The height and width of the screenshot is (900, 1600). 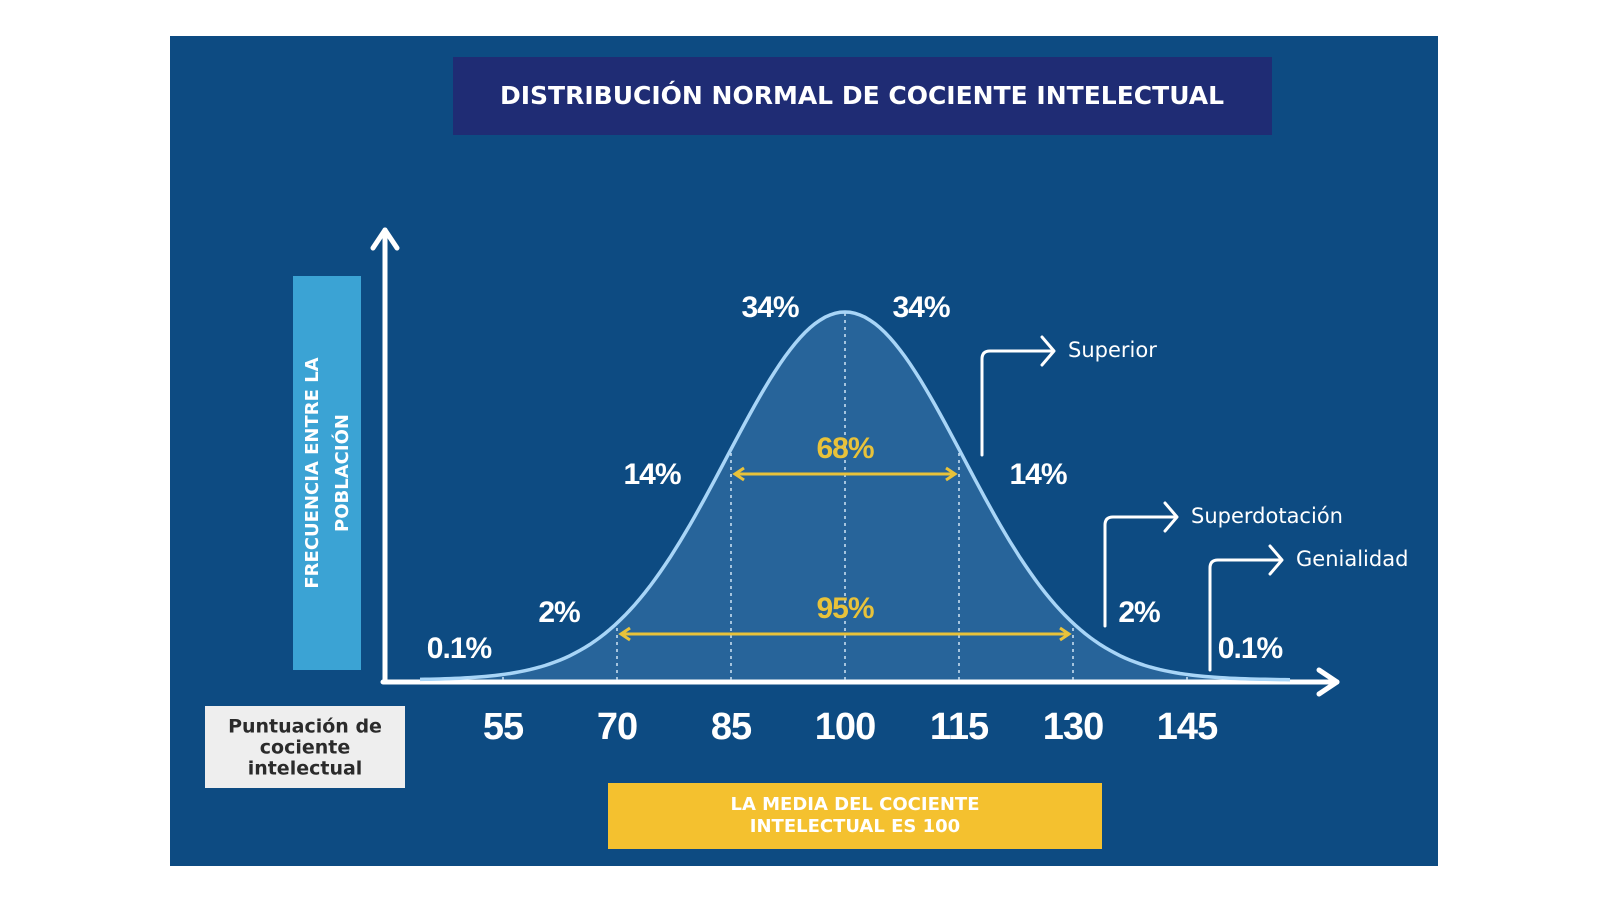 What do you see at coordinates (312, 472) in the screenshot?
I see `y-axis-label: FRECUENCIA ENTRE LA` at bounding box center [312, 472].